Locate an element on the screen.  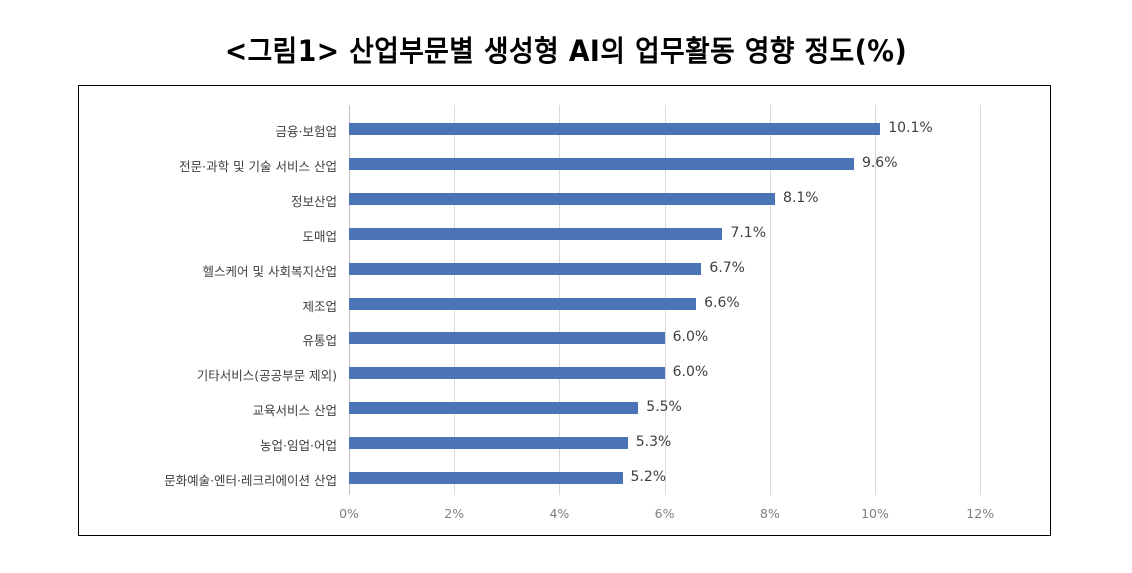
x-tick-label: 10% is located at coordinates (875, 513).